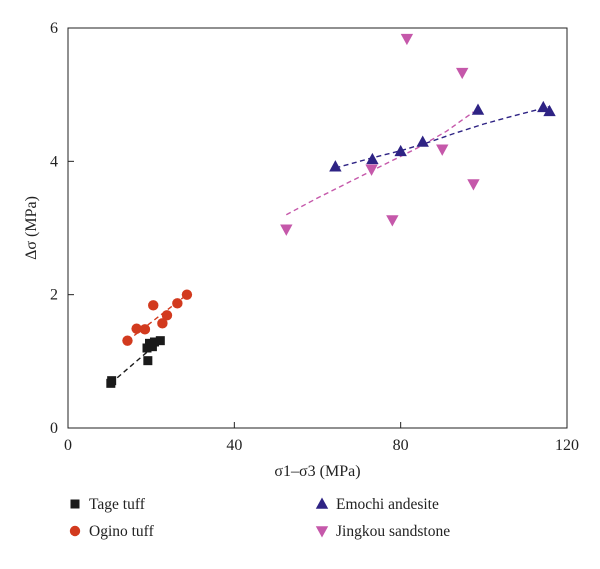 The width and height of the screenshot is (600, 569). What do you see at coordinates (567, 445) in the screenshot?
I see `x-tick-label: 120` at bounding box center [567, 445].